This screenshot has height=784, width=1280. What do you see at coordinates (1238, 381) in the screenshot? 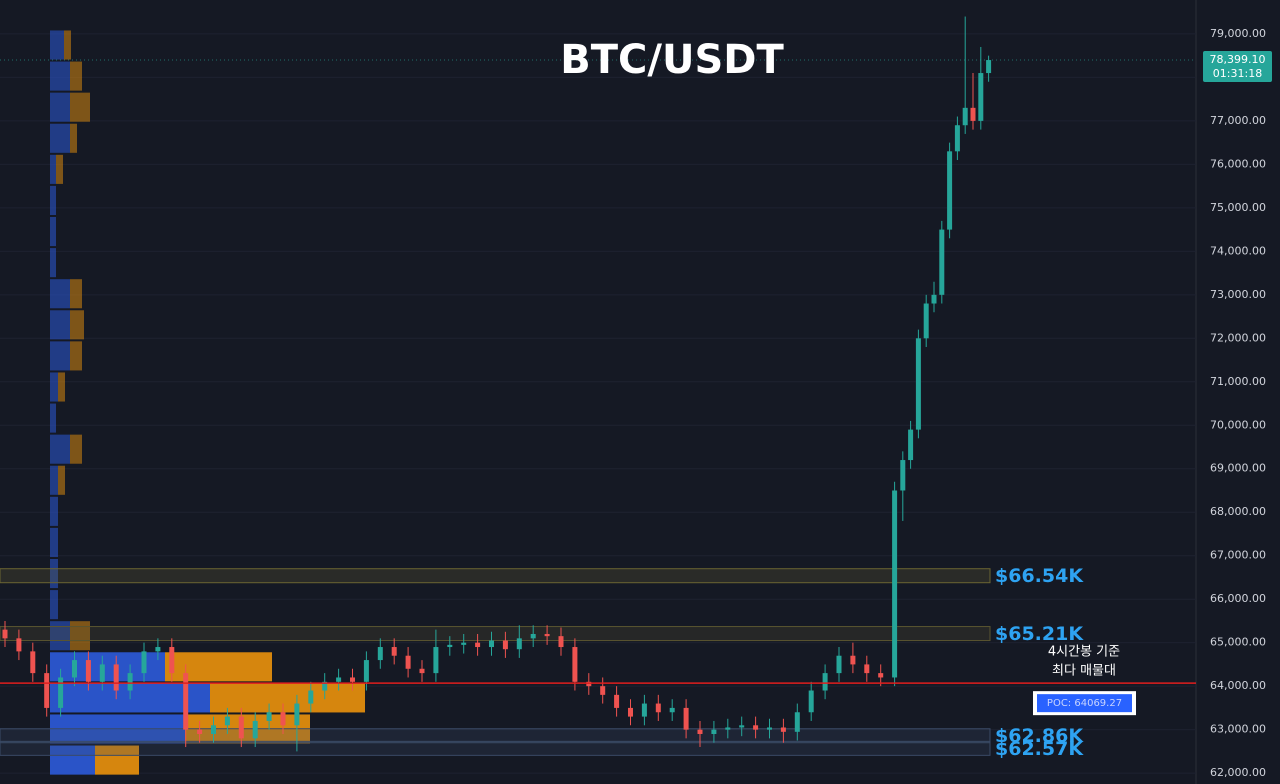
I see `y-tick-label: 71,000.00` at bounding box center [1238, 381].